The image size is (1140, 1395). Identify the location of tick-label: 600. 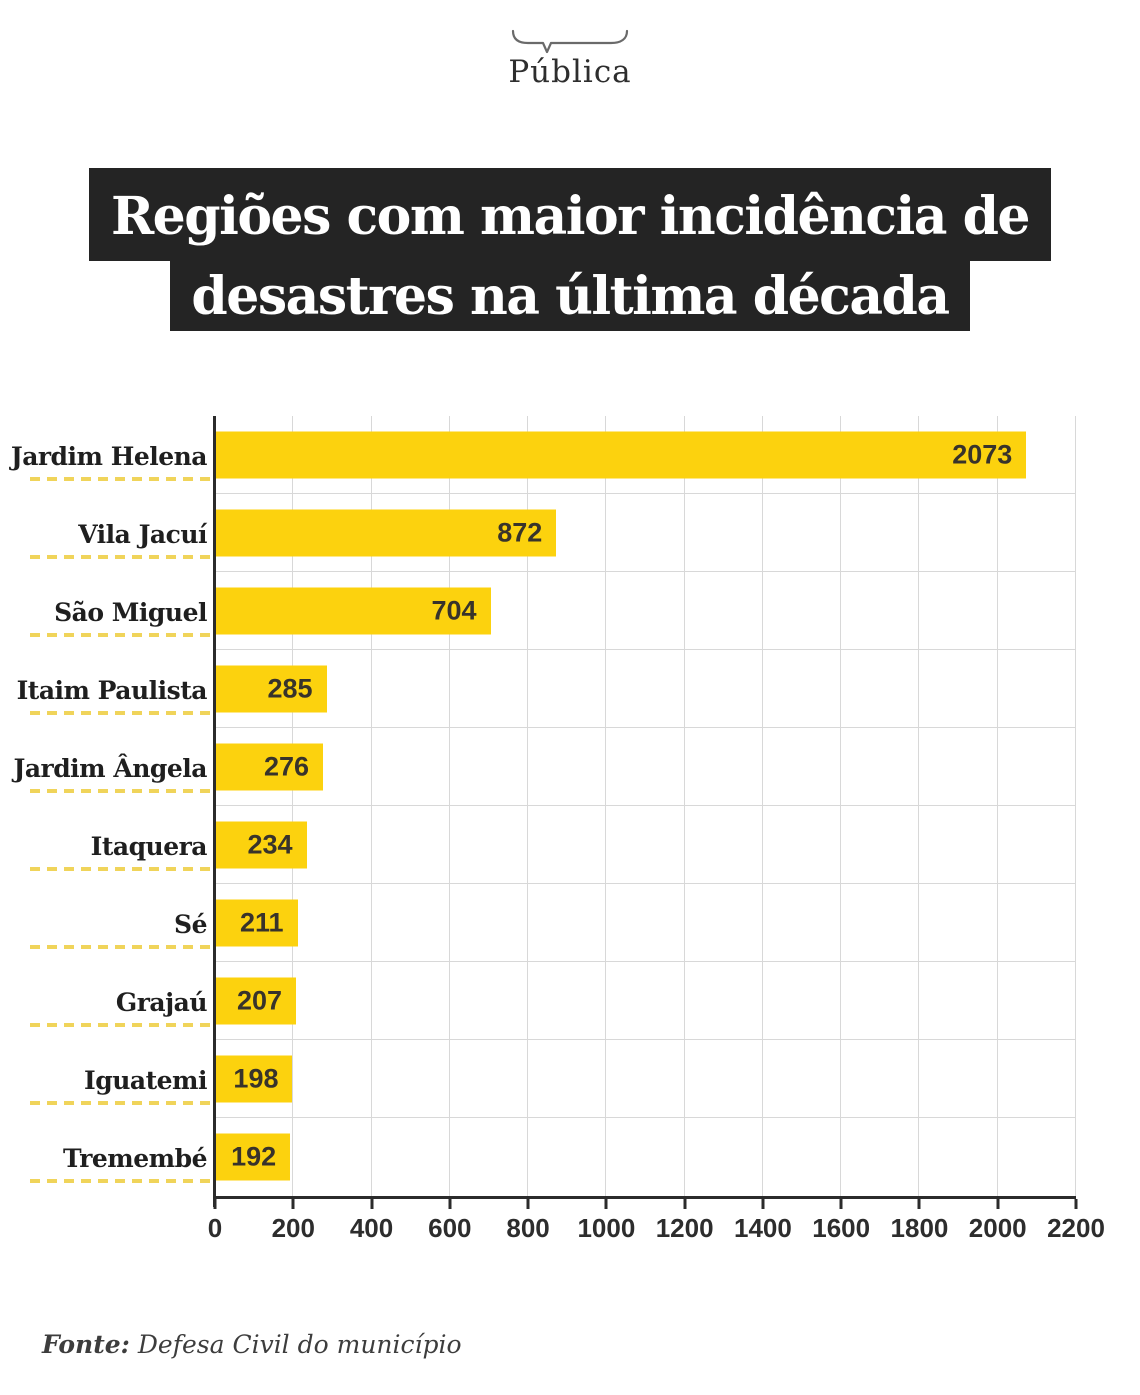
(450, 1228).